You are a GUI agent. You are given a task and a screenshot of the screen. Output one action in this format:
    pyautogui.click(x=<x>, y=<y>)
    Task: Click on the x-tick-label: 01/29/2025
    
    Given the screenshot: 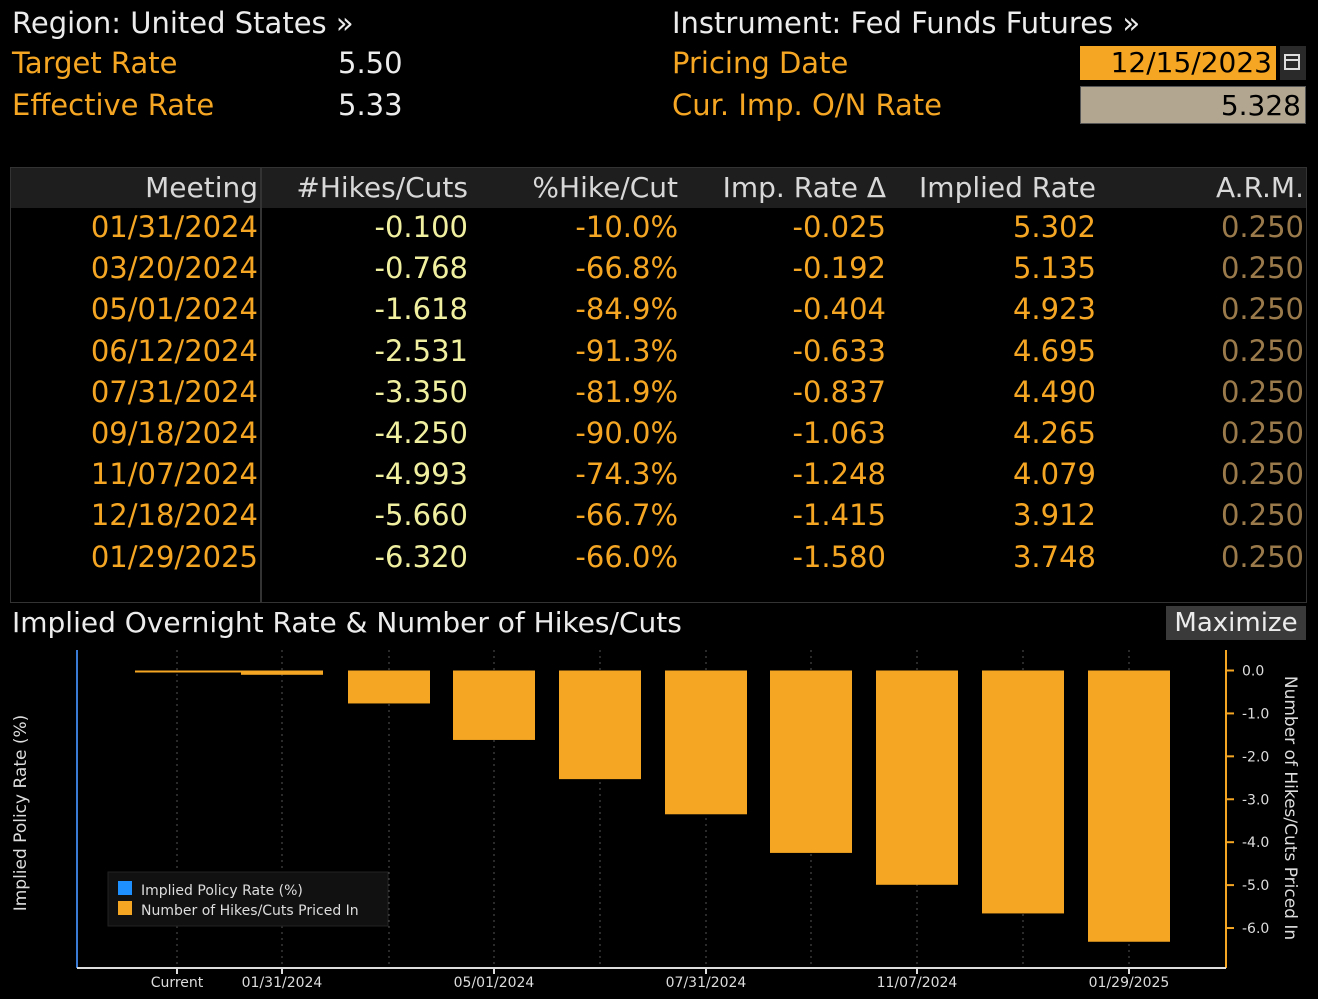 What is the action you would take?
    pyautogui.click(x=1129, y=983)
    